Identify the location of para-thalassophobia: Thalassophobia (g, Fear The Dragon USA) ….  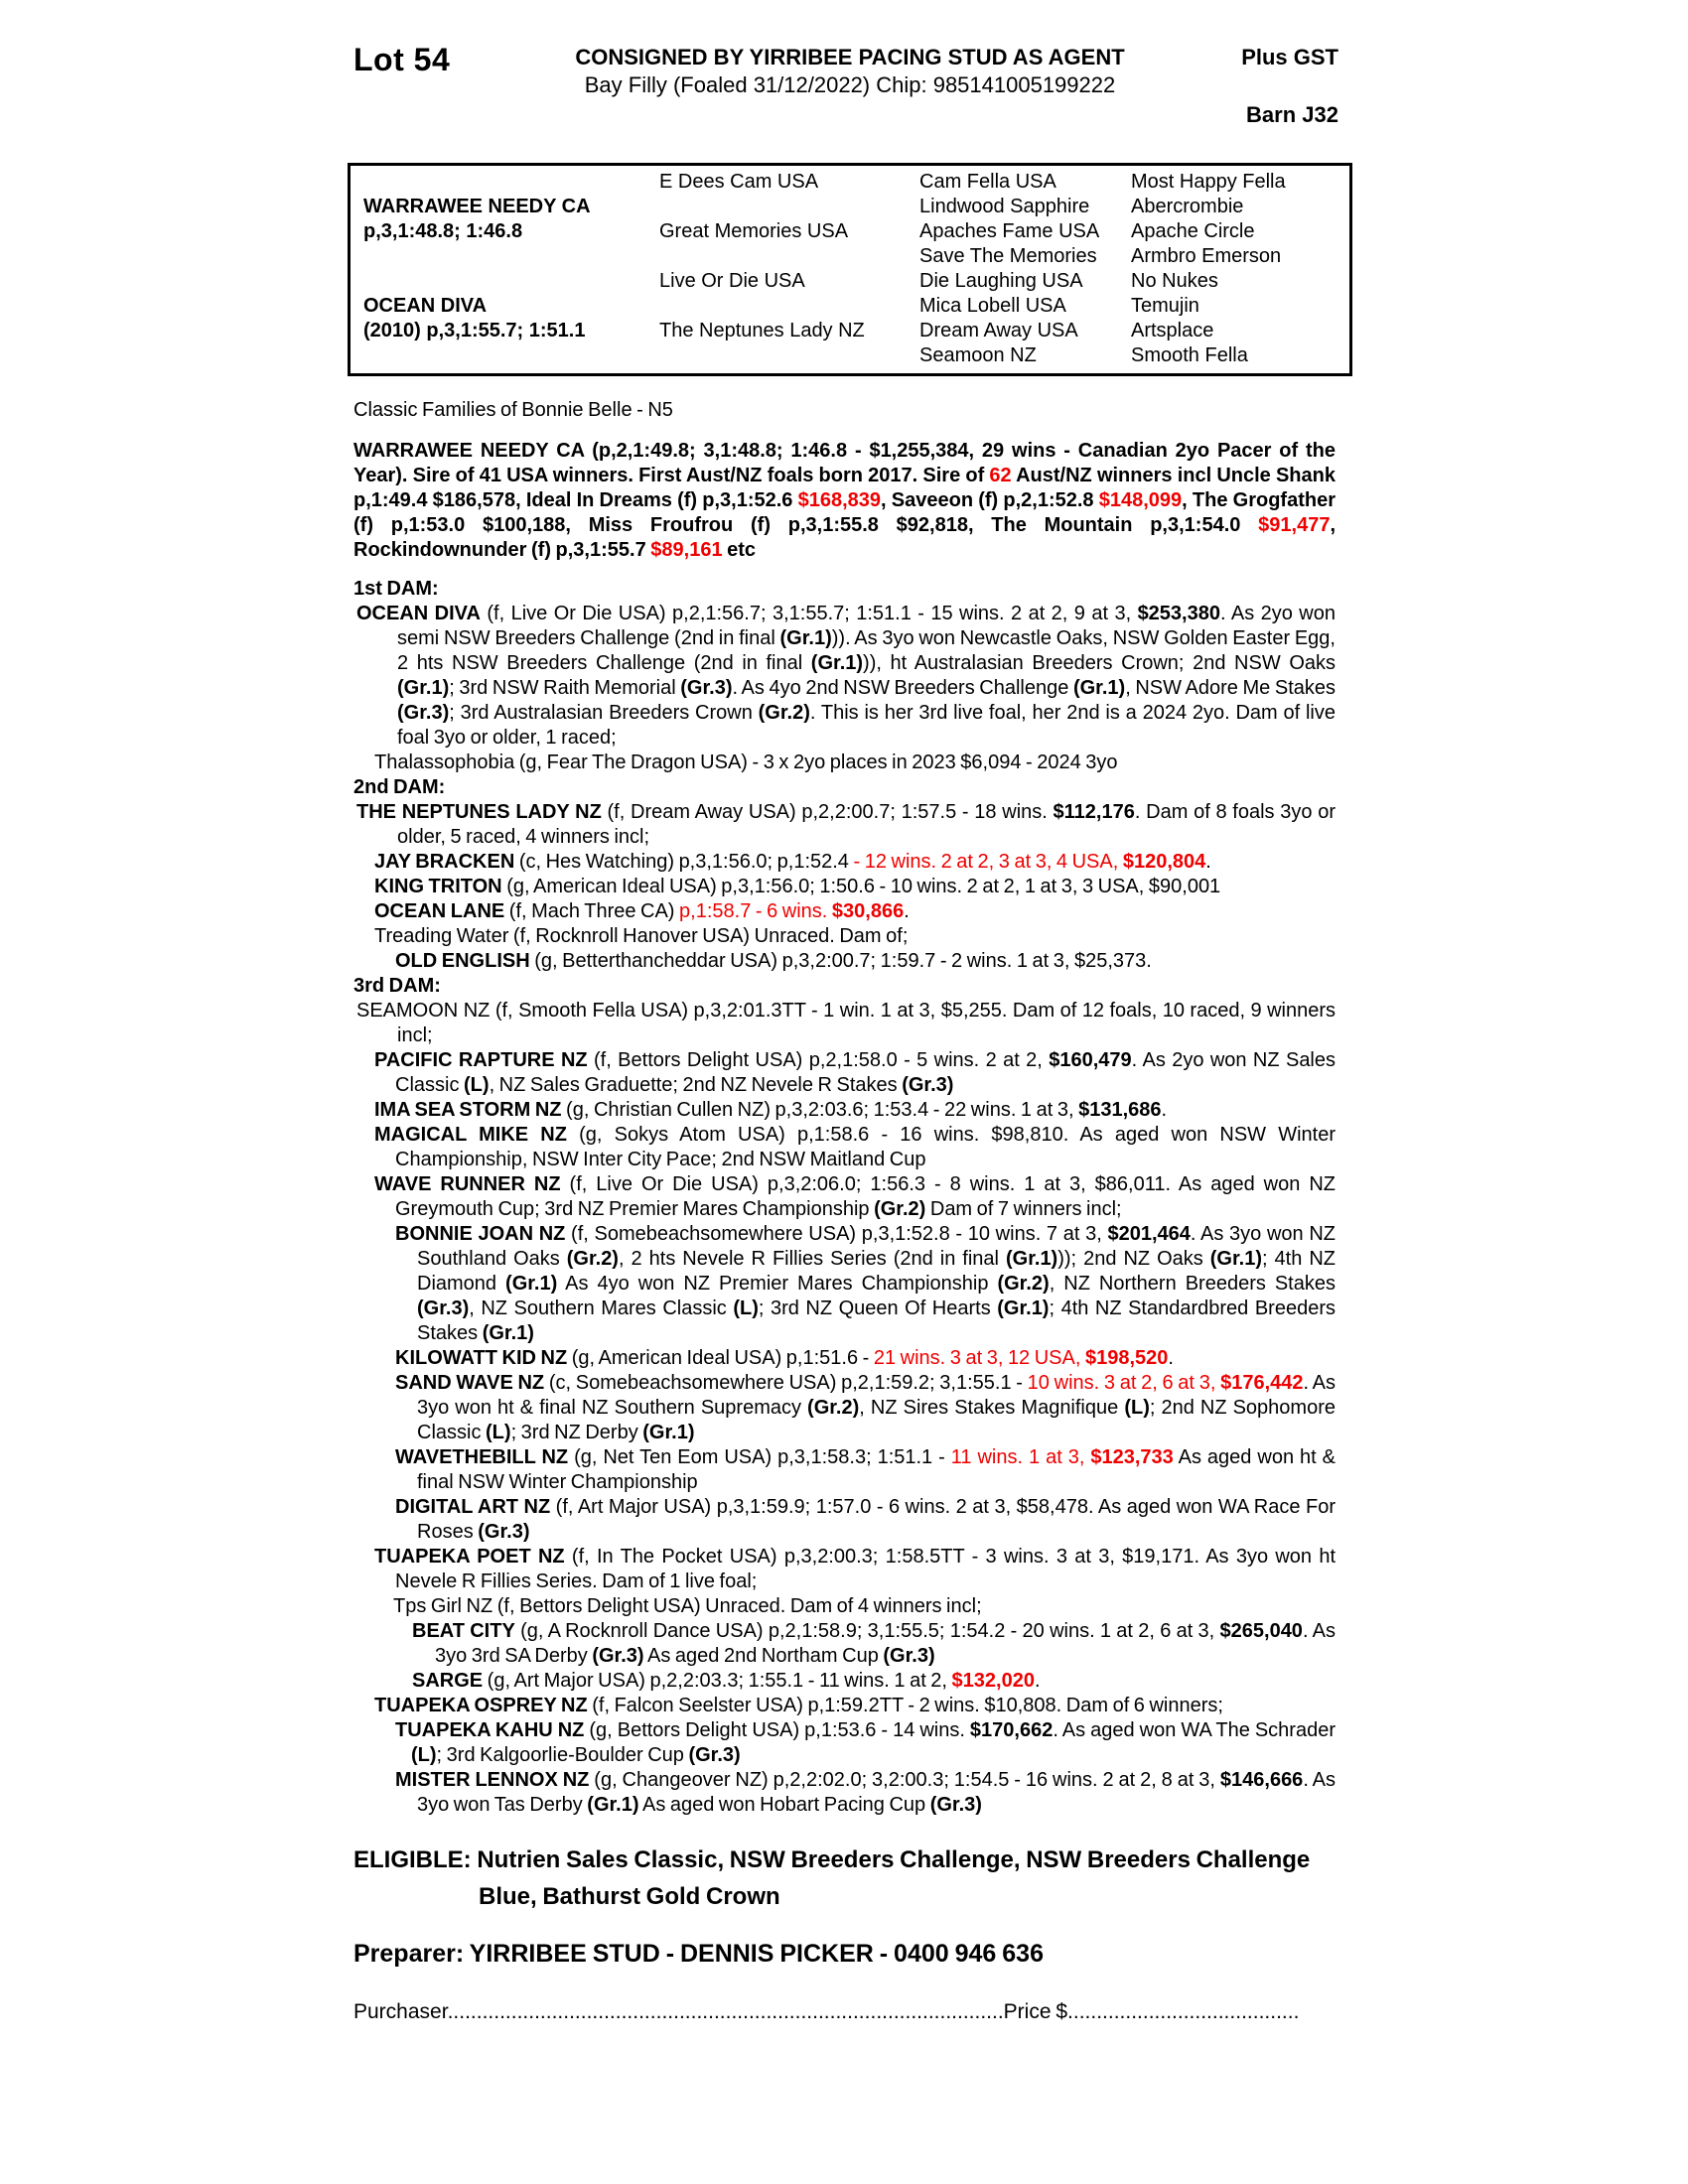
(746, 762).